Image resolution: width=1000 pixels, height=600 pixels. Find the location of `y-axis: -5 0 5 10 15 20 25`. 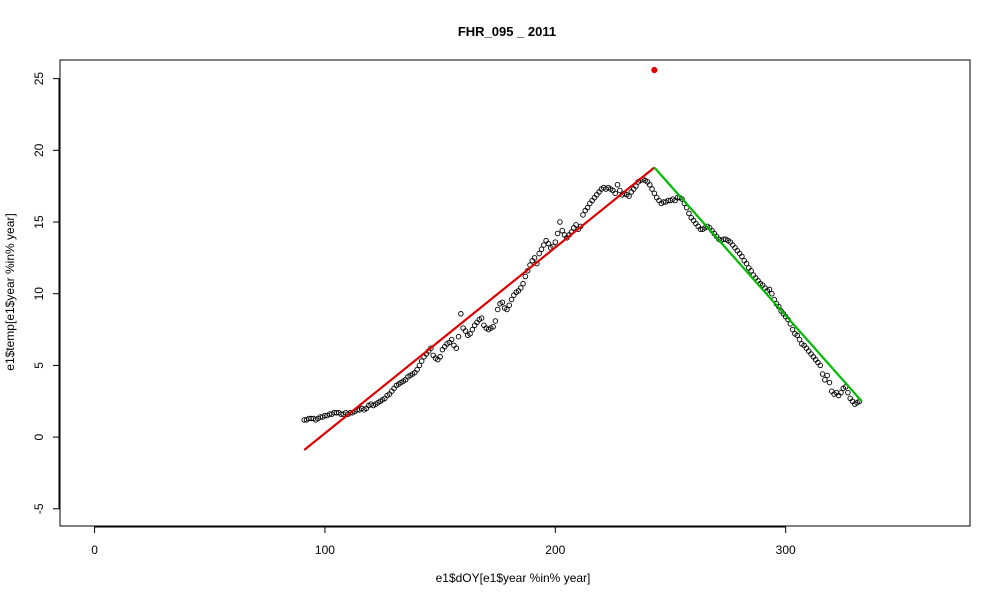

y-axis: -5 0 5 10 15 20 25 is located at coordinates (46, 293).